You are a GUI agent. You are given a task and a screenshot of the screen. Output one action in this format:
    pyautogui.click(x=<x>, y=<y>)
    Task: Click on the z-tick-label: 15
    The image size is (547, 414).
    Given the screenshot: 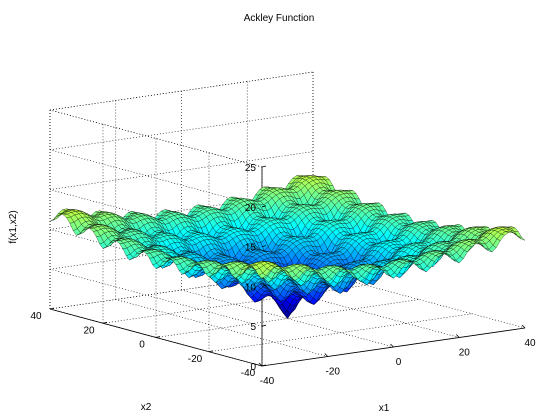 What is the action you would take?
    pyautogui.click(x=251, y=248)
    